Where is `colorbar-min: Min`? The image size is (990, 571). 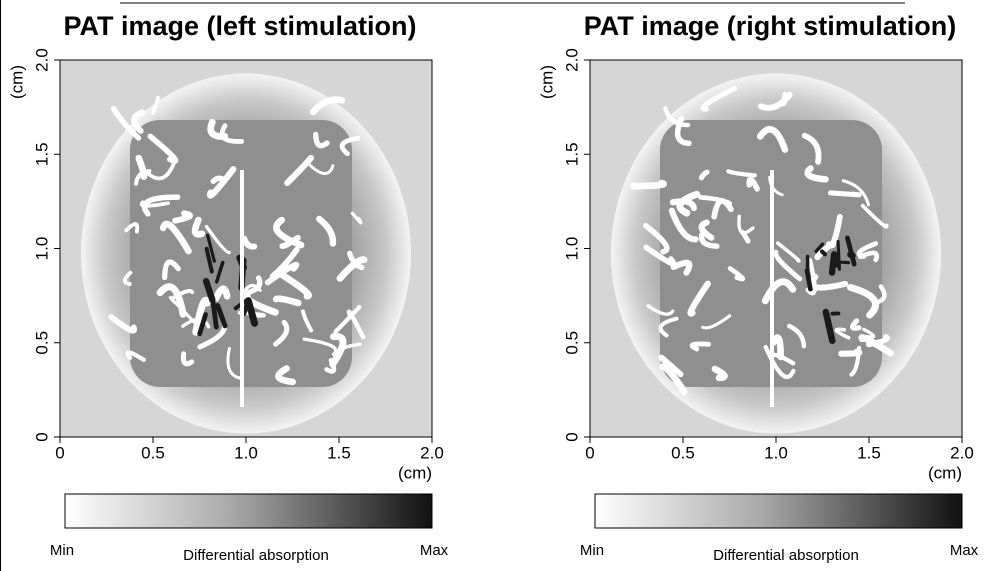 colorbar-min: Min is located at coordinates (62, 550).